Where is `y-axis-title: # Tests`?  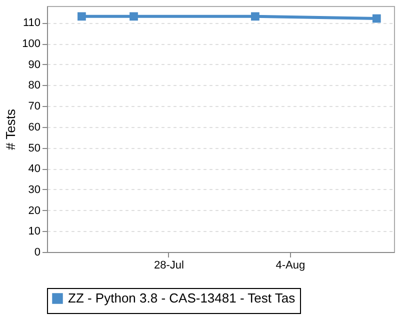 y-axis-title: # Tests is located at coordinates (10, 129).